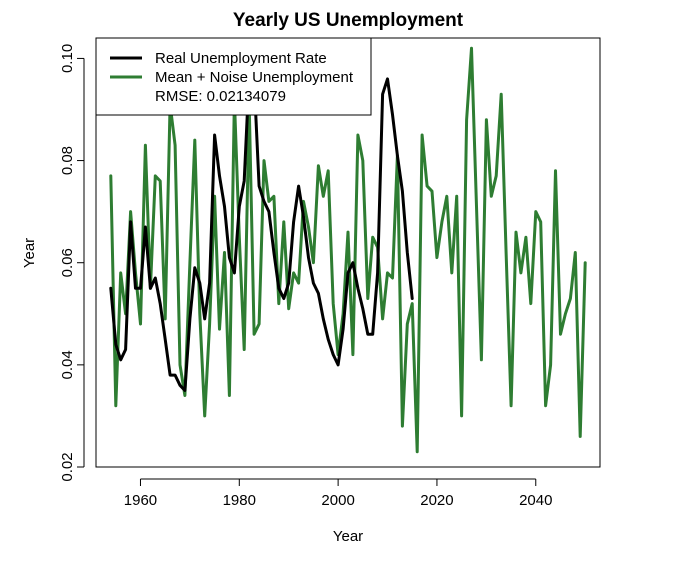 The image size is (696, 565). Describe the element at coordinates (67, 58) in the screenshot. I see `y-tick-label: 0.10` at that location.